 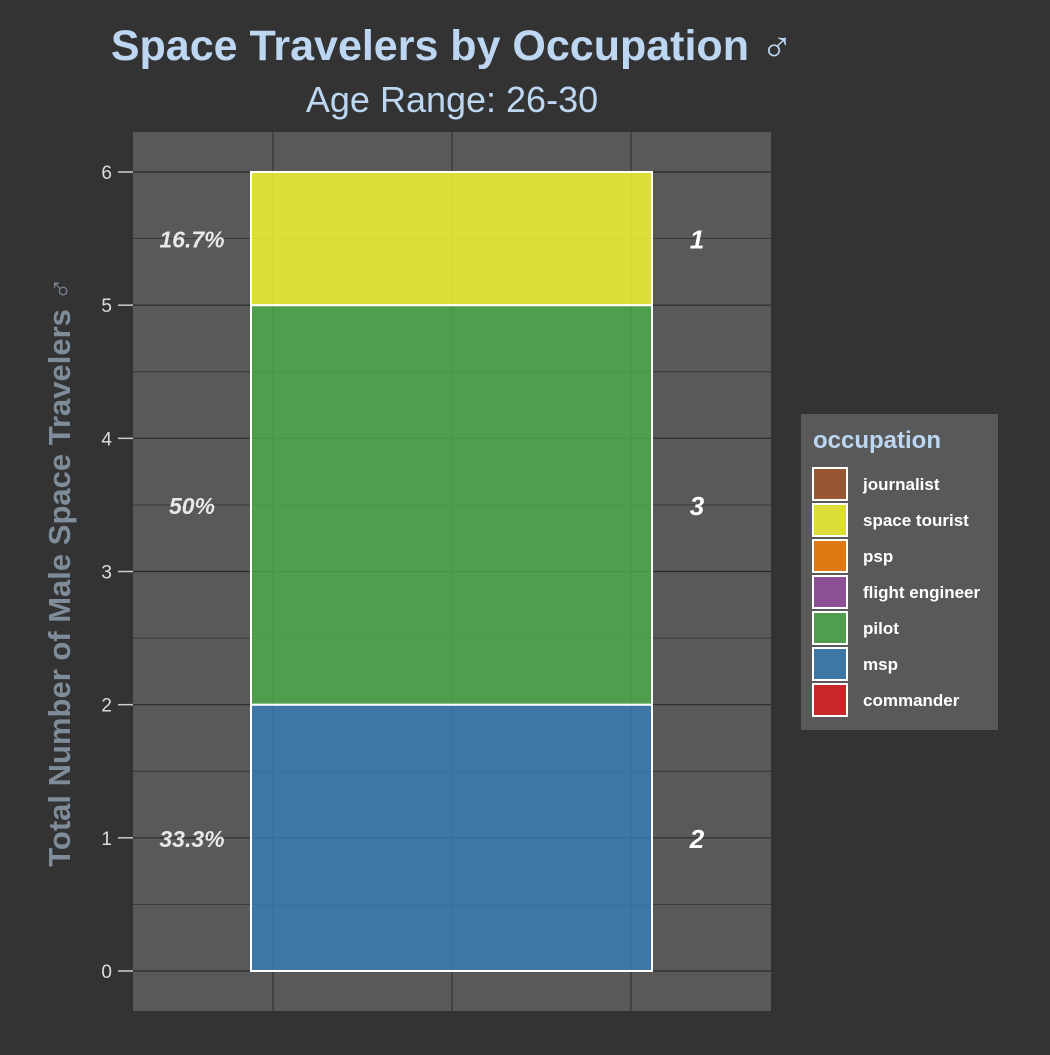 I want to click on y-tick-label: 0, so click(x=106, y=972).